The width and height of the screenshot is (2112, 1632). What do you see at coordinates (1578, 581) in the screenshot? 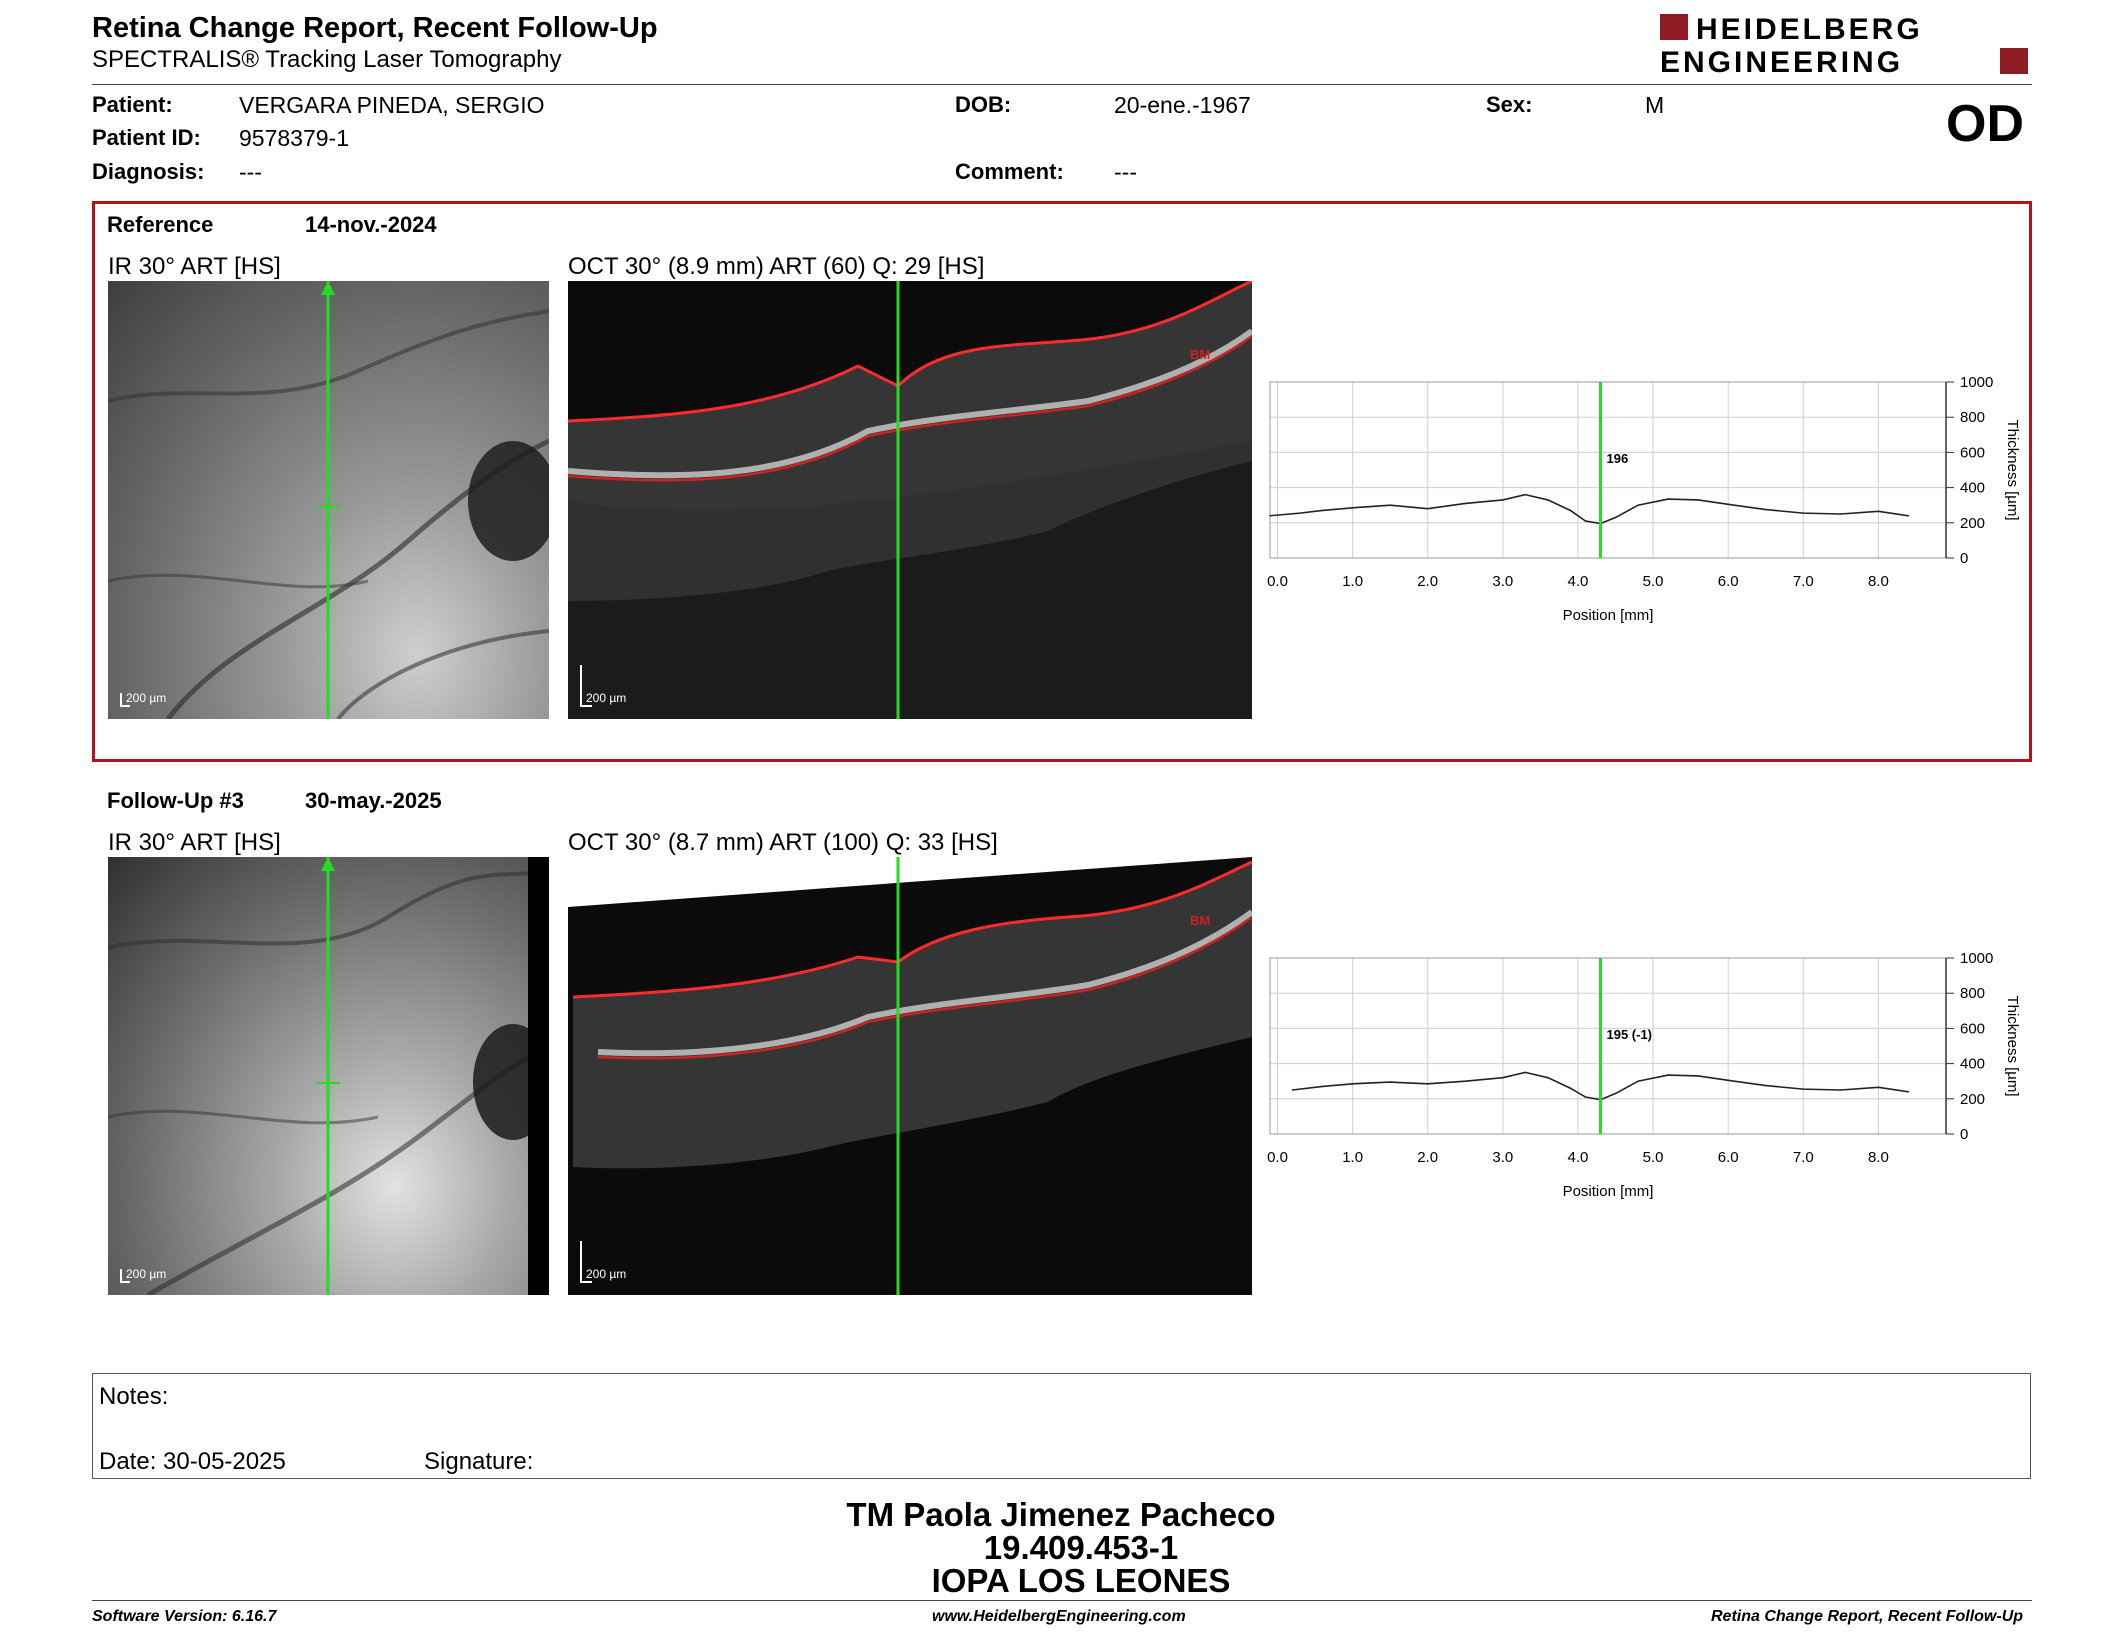
I see `reference-chart-xtick-label: 4.0` at bounding box center [1578, 581].